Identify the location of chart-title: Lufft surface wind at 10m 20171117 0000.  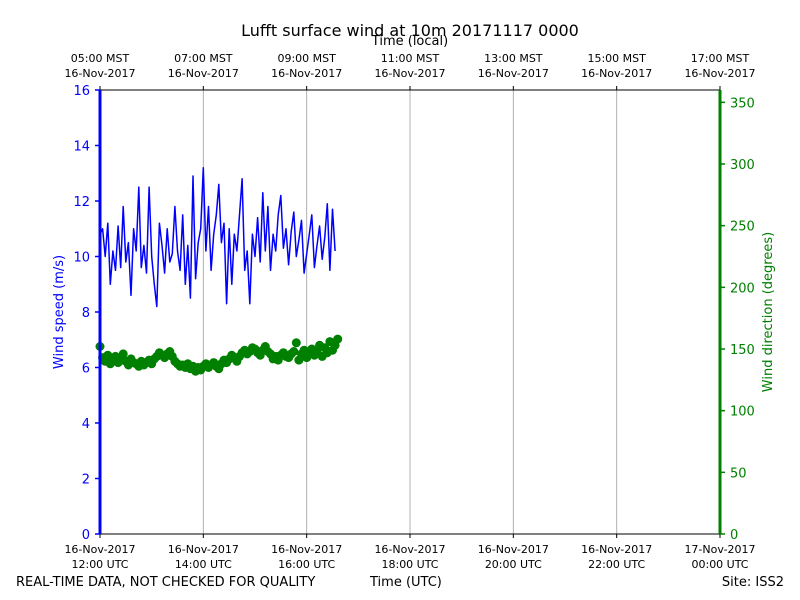
(410, 30).